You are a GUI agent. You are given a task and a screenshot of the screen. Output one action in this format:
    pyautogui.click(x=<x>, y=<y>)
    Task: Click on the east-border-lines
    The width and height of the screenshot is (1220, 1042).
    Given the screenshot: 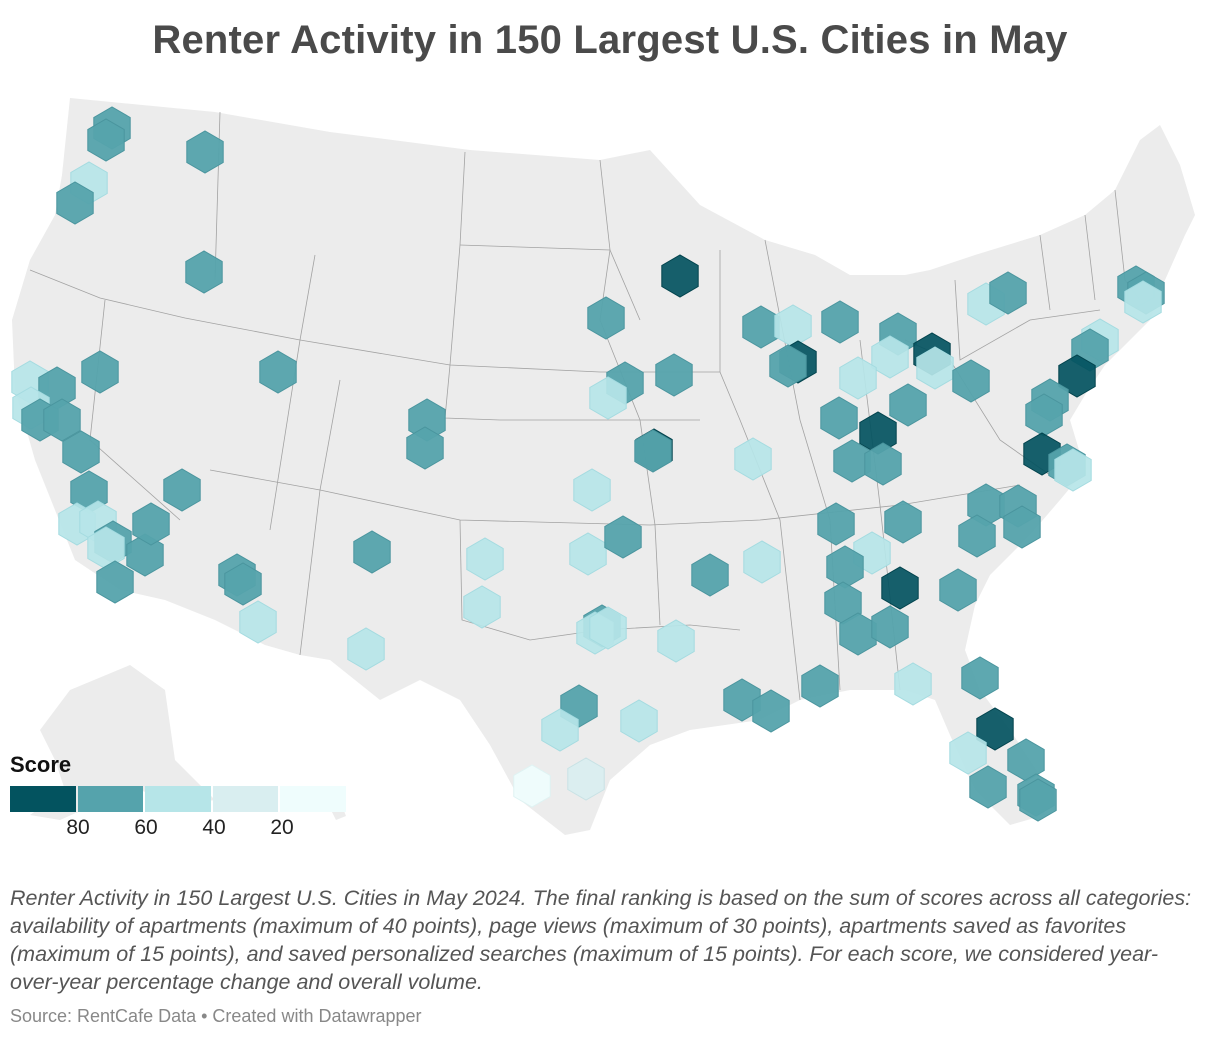 What is the action you would take?
    pyautogui.click(x=932, y=465)
    